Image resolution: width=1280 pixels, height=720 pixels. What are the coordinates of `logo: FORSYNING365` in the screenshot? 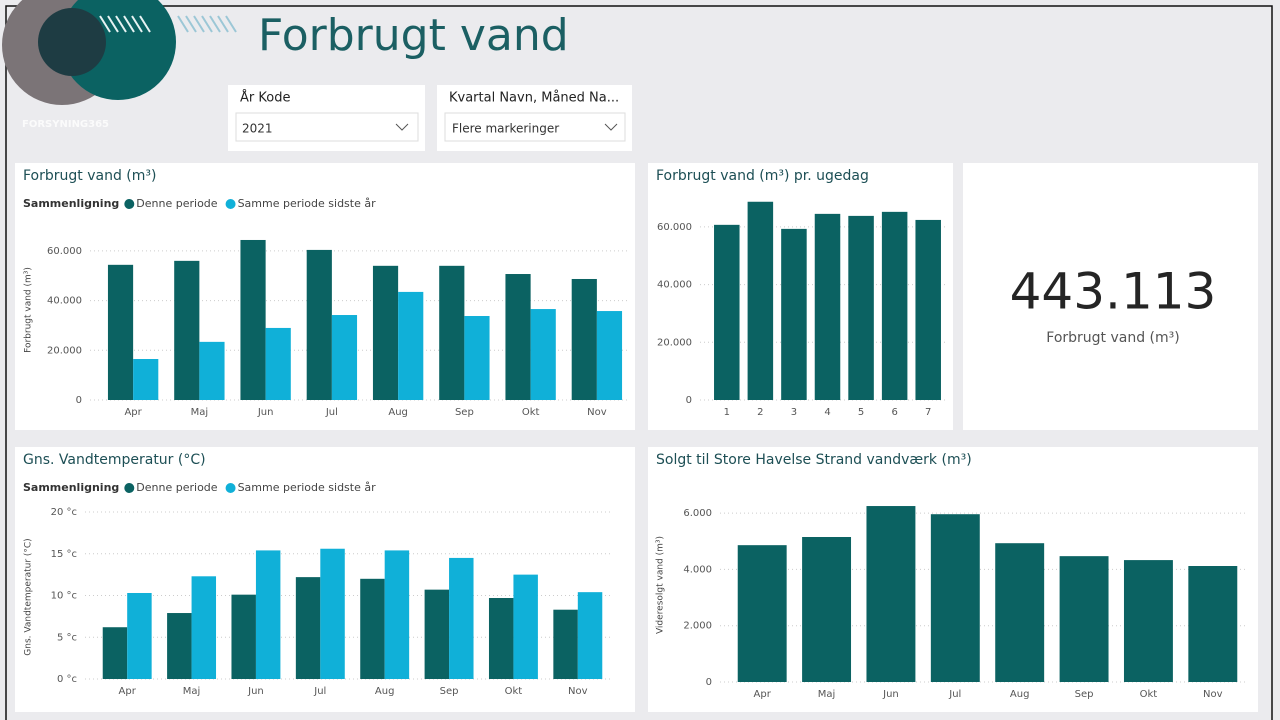 It's located at (119, 65).